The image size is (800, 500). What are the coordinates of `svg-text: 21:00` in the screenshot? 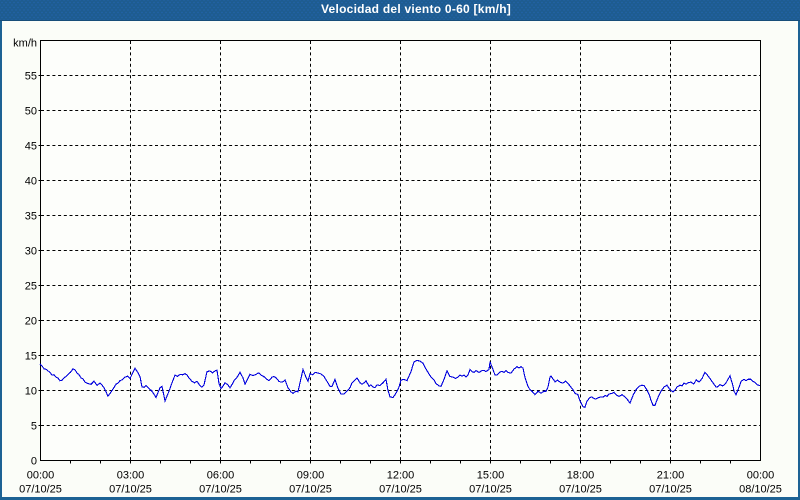 It's located at (671, 476).